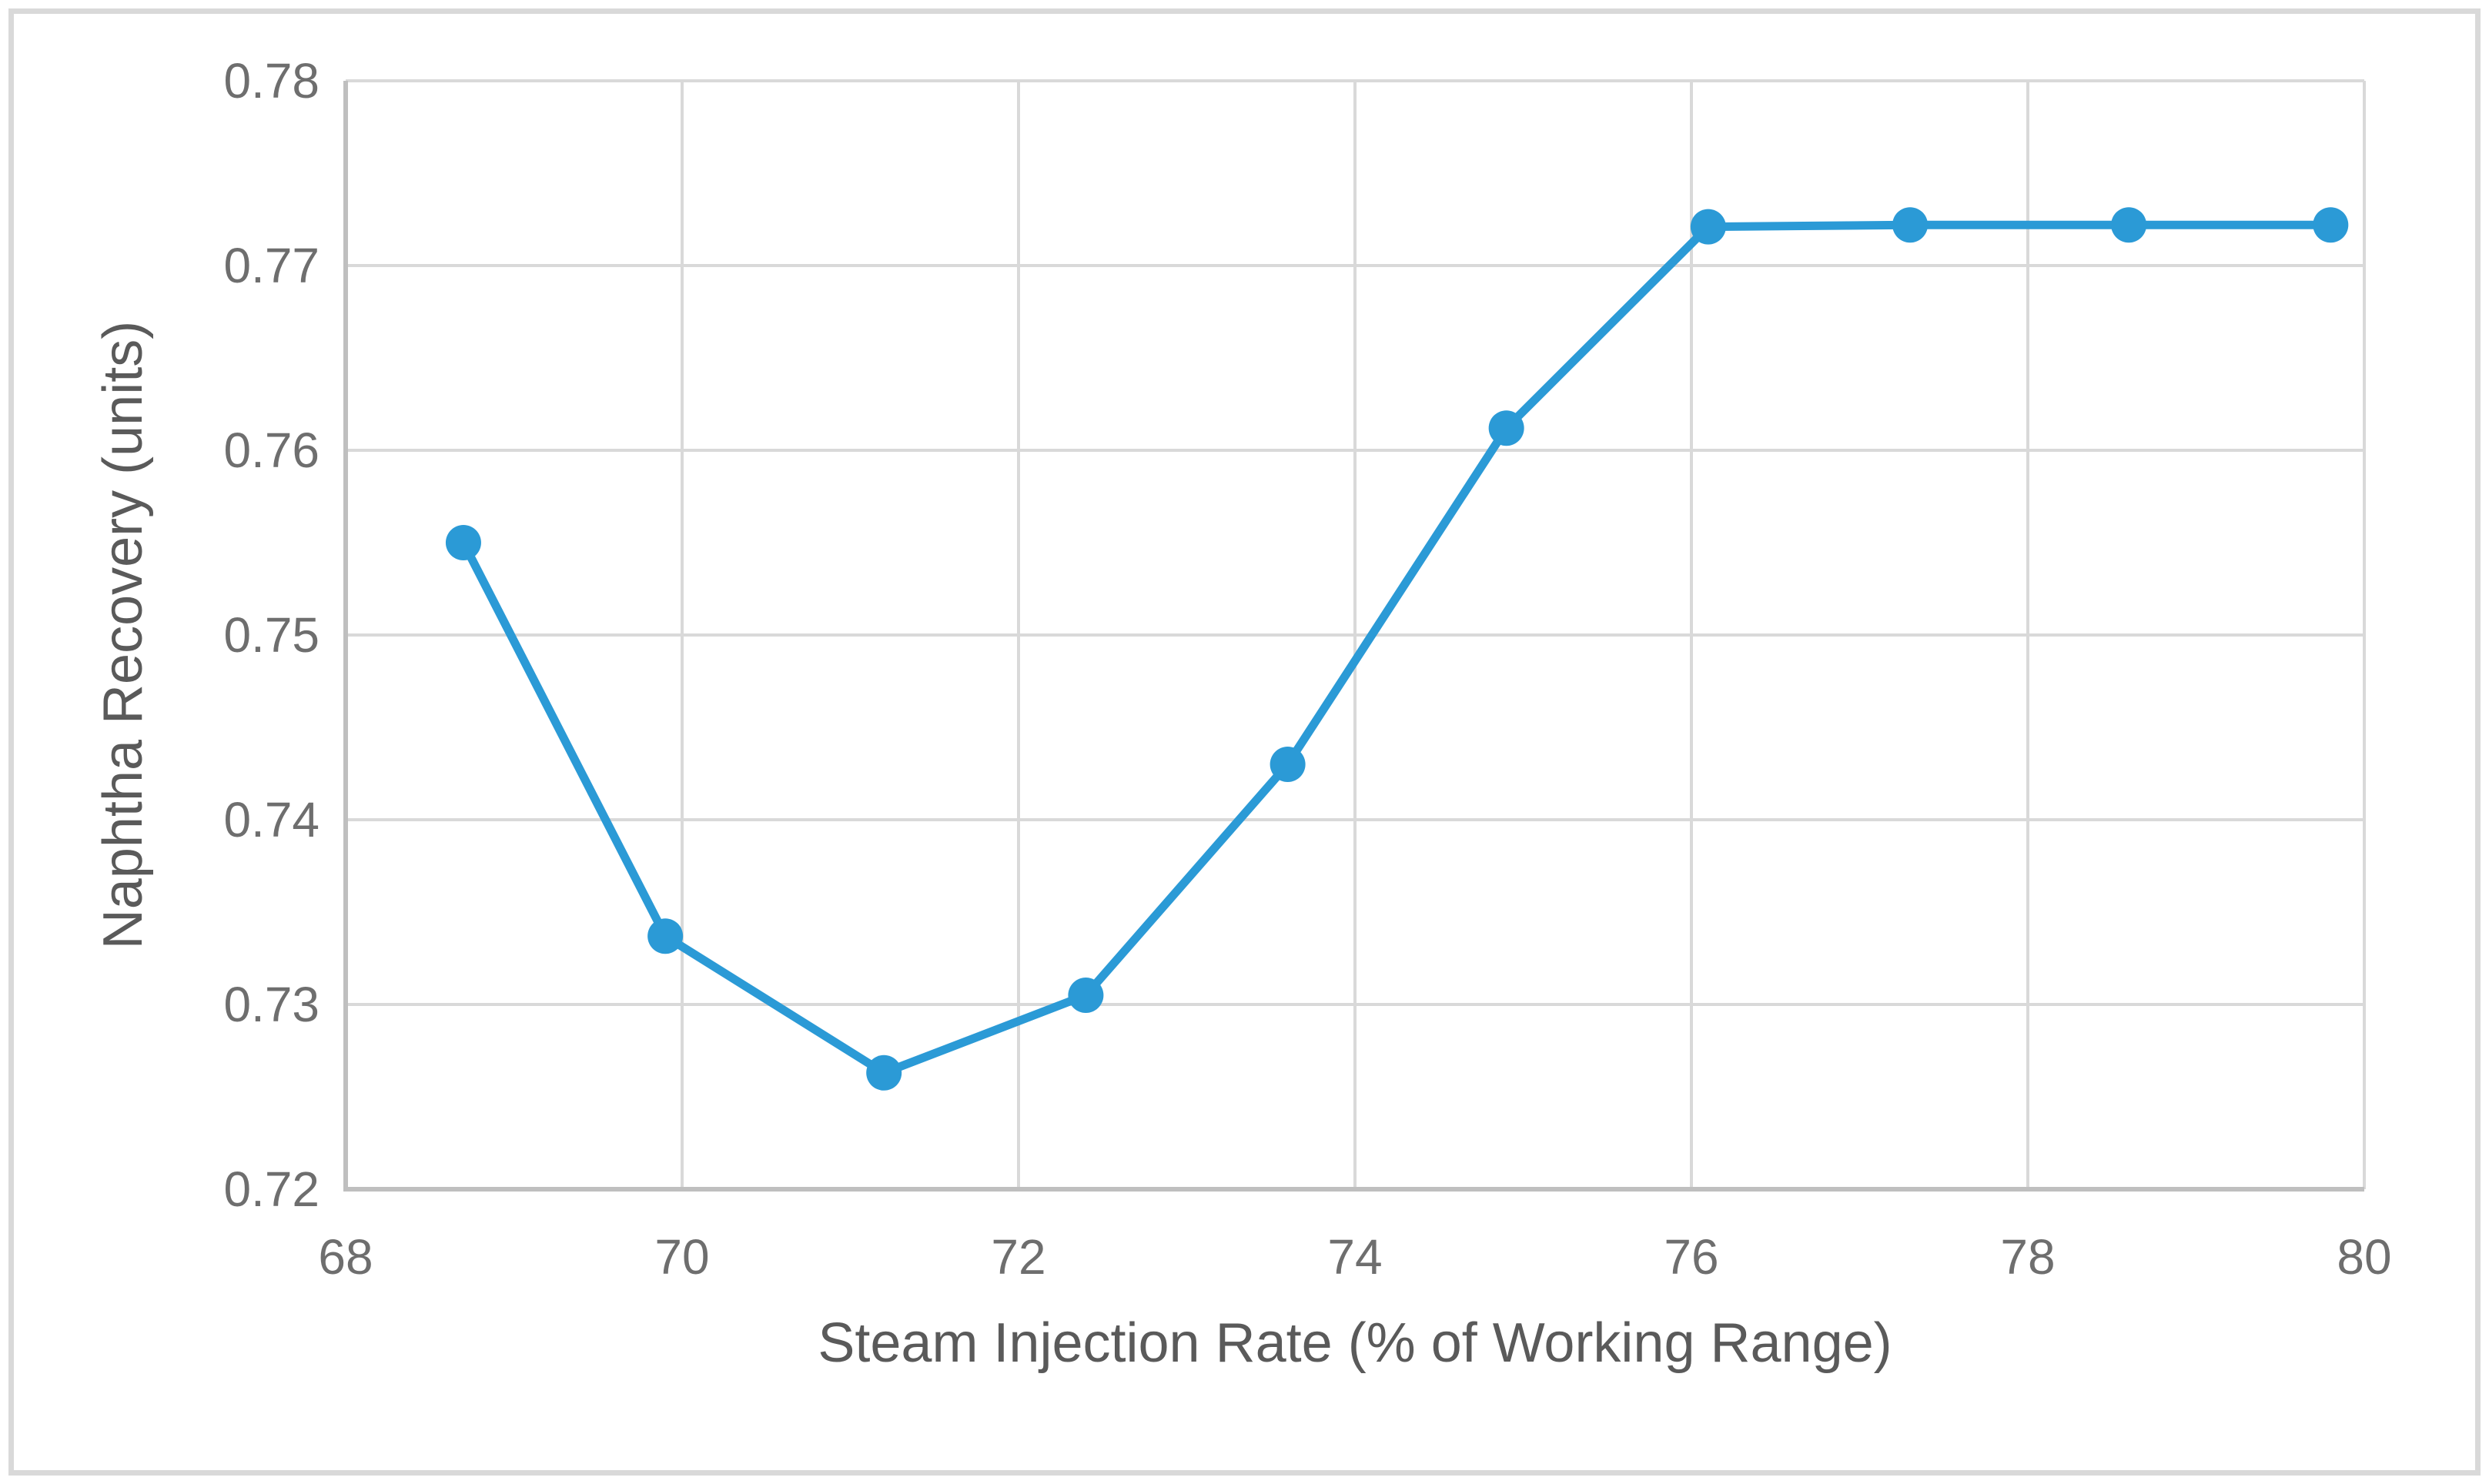 Image resolution: width=2489 pixels, height=1484 pixels. Describe the element at coordinates (271, 451) in the screenshot. I see `y-tick-label: 0.76` at that location.